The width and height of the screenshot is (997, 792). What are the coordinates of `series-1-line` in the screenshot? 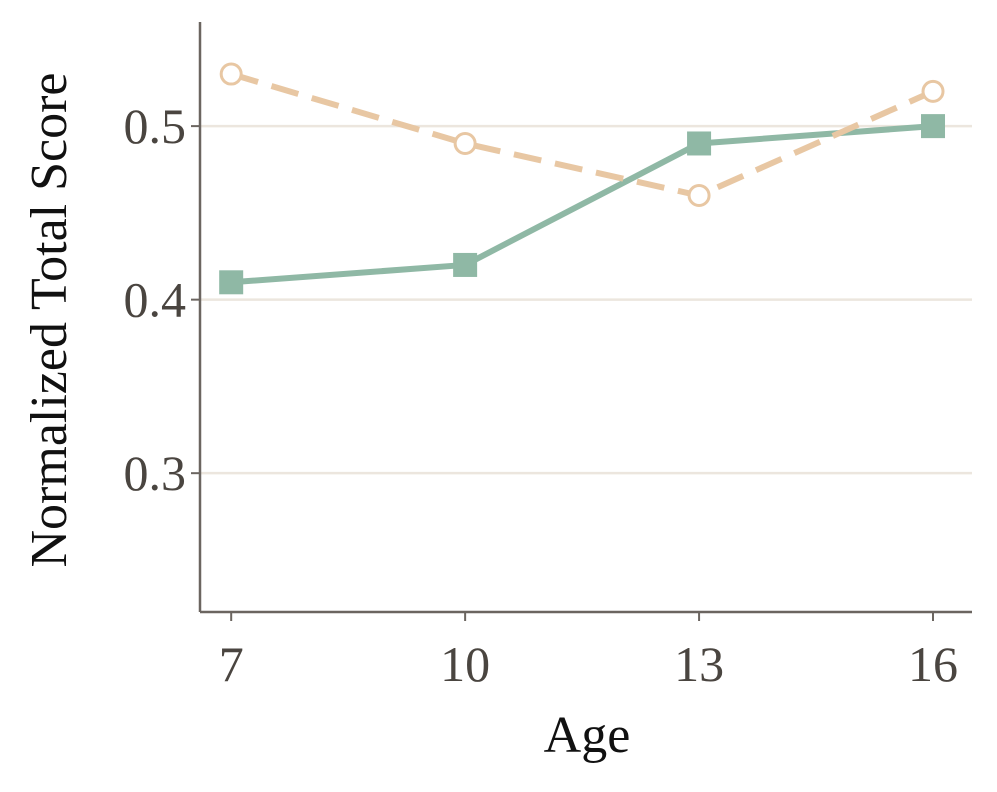 It's located at (582, 204).